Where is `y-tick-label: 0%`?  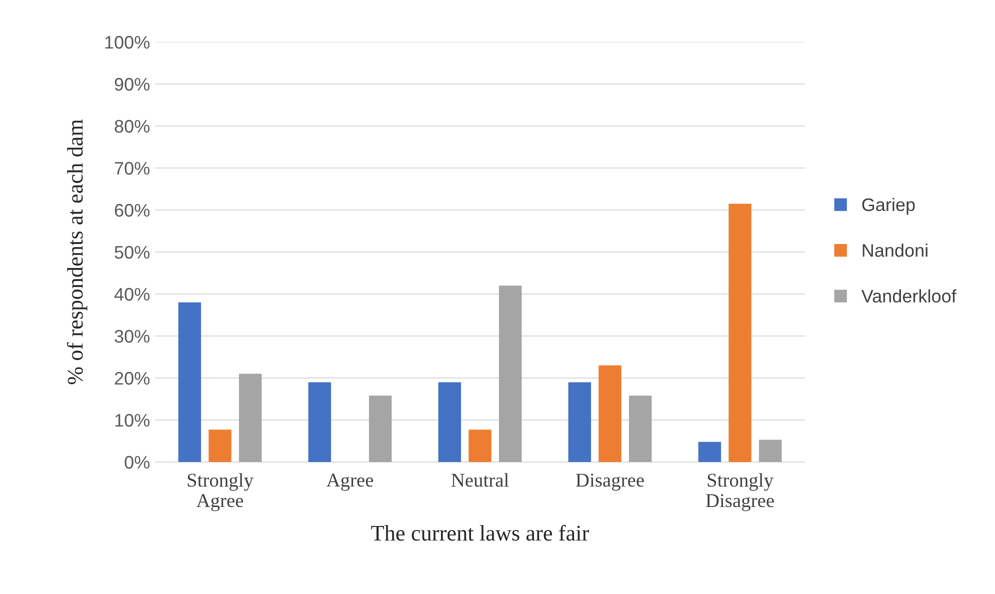 y-tick-label: 0% is located at coordinates (137, 462).